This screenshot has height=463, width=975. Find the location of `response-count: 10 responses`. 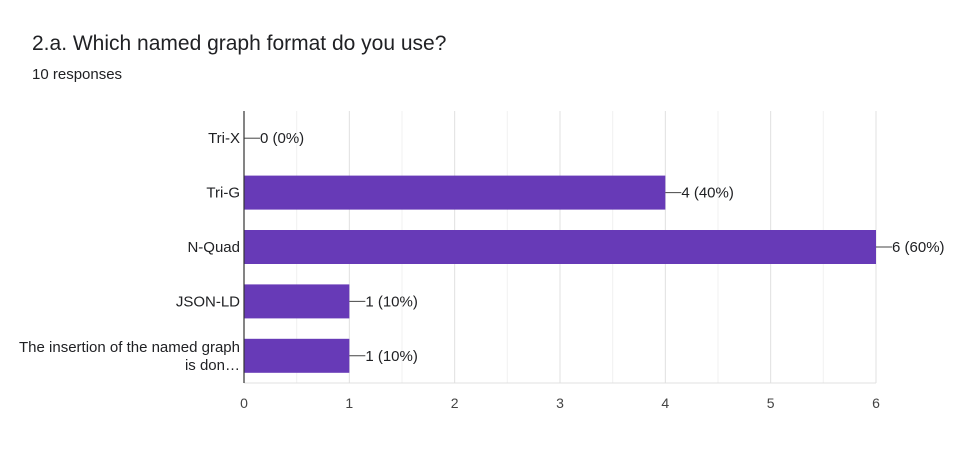

response-count: 10 responses is located at coordinates (77, 74).